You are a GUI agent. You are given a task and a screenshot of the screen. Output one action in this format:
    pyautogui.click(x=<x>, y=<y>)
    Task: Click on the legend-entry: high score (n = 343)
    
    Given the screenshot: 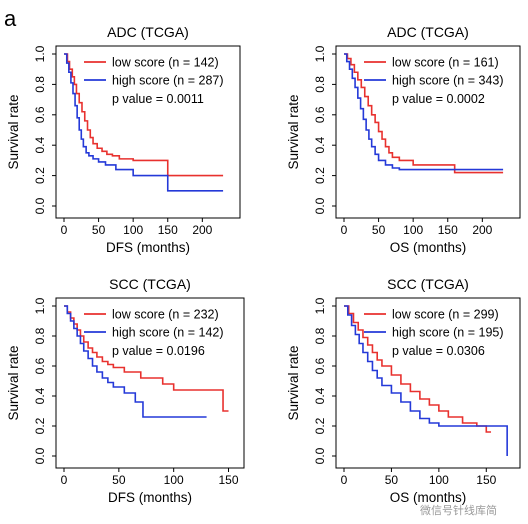 What is the action you would take?
    pyautogui.click(x=448, y=81)
    